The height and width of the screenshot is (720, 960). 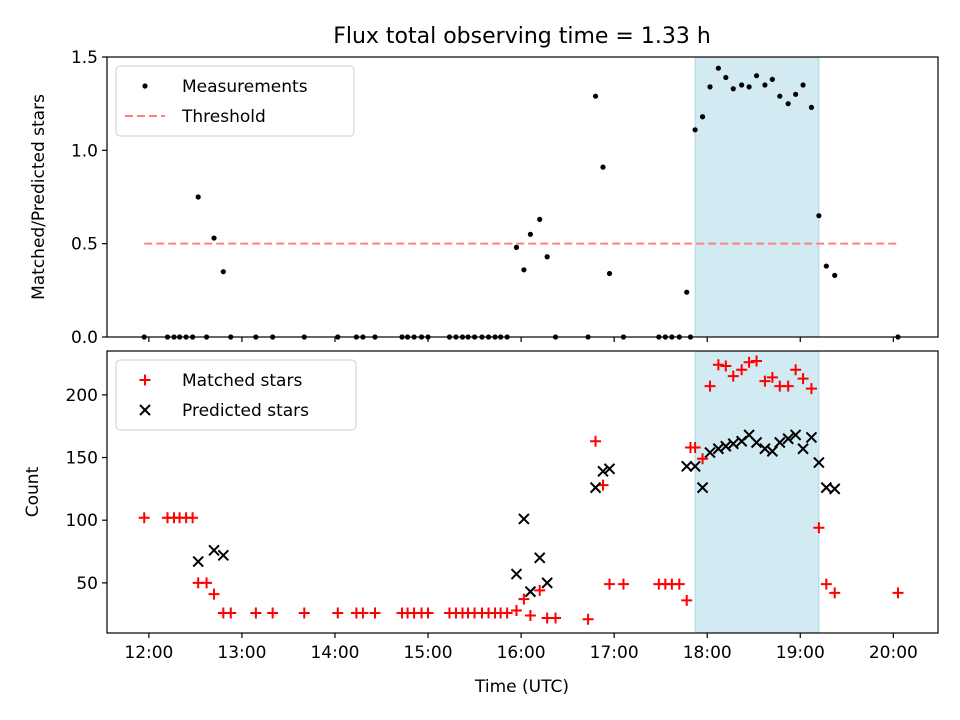 I want to click on bottom-legend-label-0: Matched stars, so click(x=242, y=381).